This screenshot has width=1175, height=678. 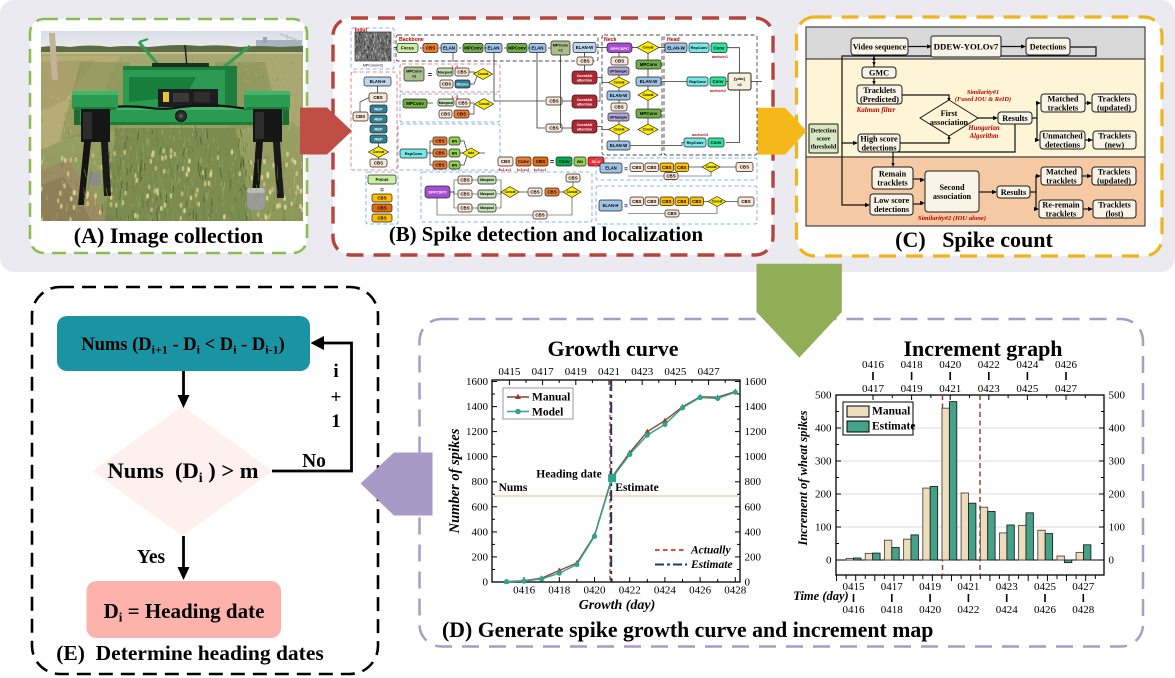 What do you see at coordinates (190, 653) in the screenshot?
I see `svg-text: (E) Determine heading dates` at bounding box center [190, 653].